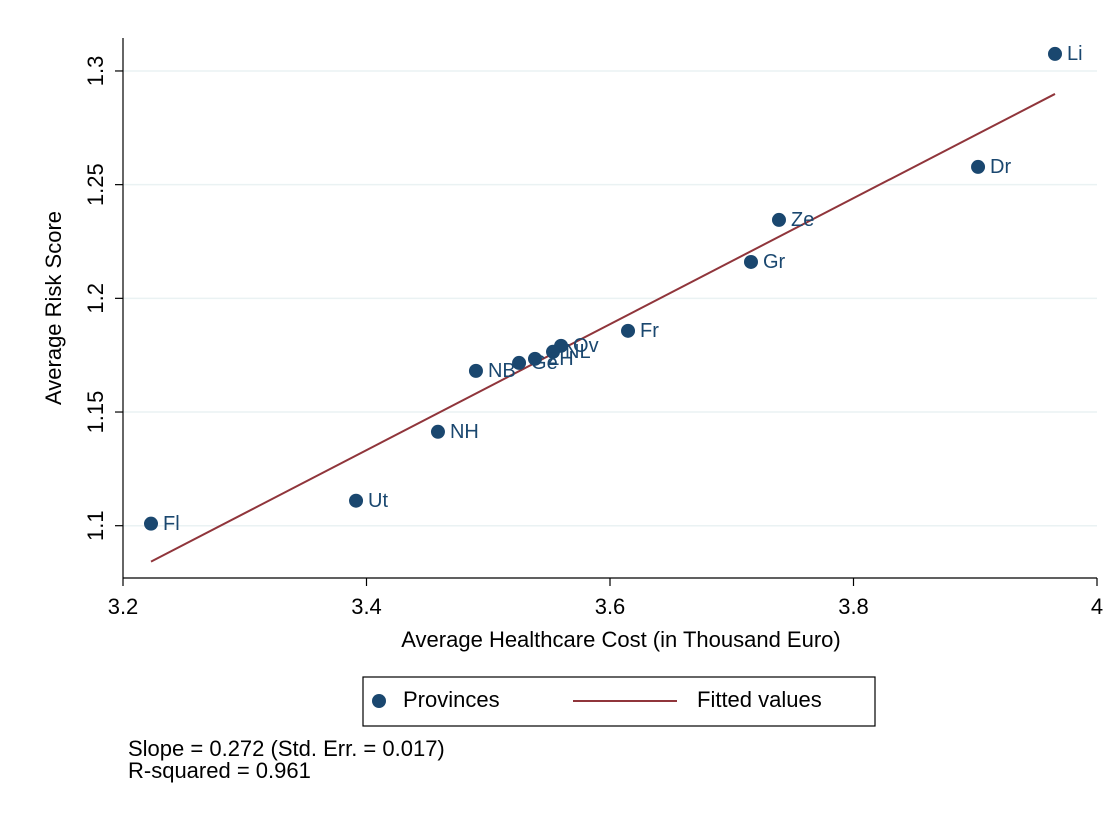 The image size is (1112, 831). What do you see at coordinates (759, 699) in the screenshot?
I see `legend-label: Fitted values` at bounding box center [759, 699].